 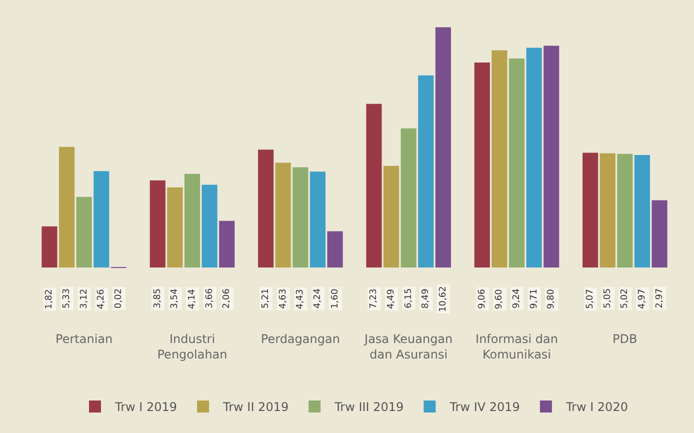 What do you see at coordinates (266, 298) in the screenshot?
I see `data-label: 5,21` at bounding box center [266, 298].